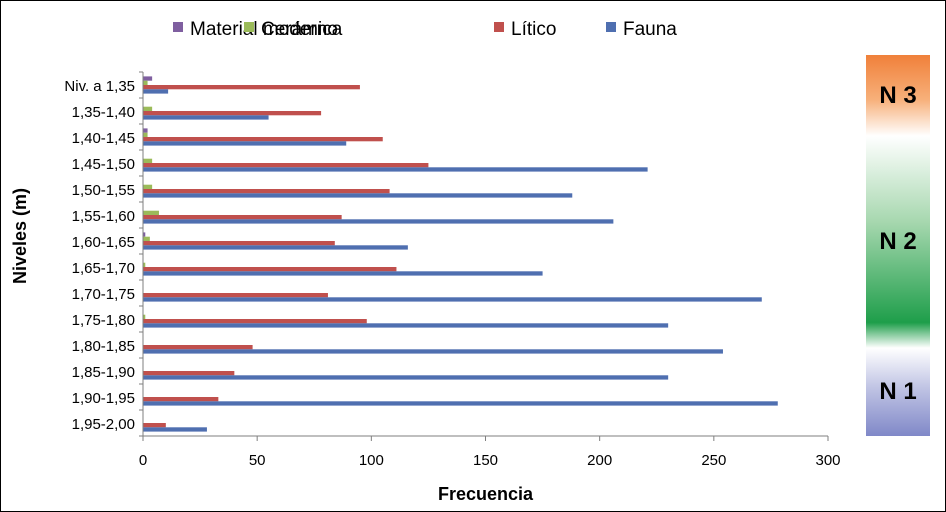  I want to click on level-band: N 3 N 2 N 1, so click(898, 245).